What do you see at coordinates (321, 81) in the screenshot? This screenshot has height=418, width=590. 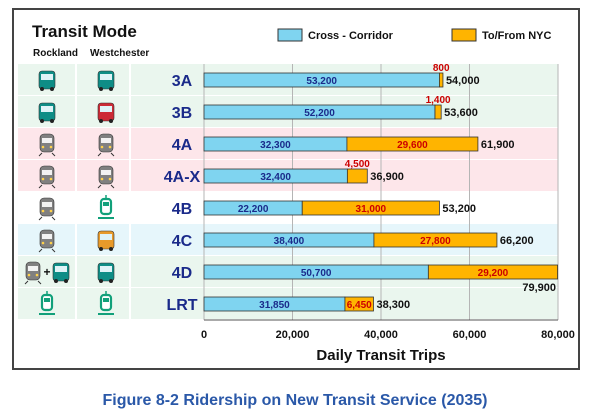 I see `data-label-cross-corridor: 53,200` at bounding box center [321, 81].